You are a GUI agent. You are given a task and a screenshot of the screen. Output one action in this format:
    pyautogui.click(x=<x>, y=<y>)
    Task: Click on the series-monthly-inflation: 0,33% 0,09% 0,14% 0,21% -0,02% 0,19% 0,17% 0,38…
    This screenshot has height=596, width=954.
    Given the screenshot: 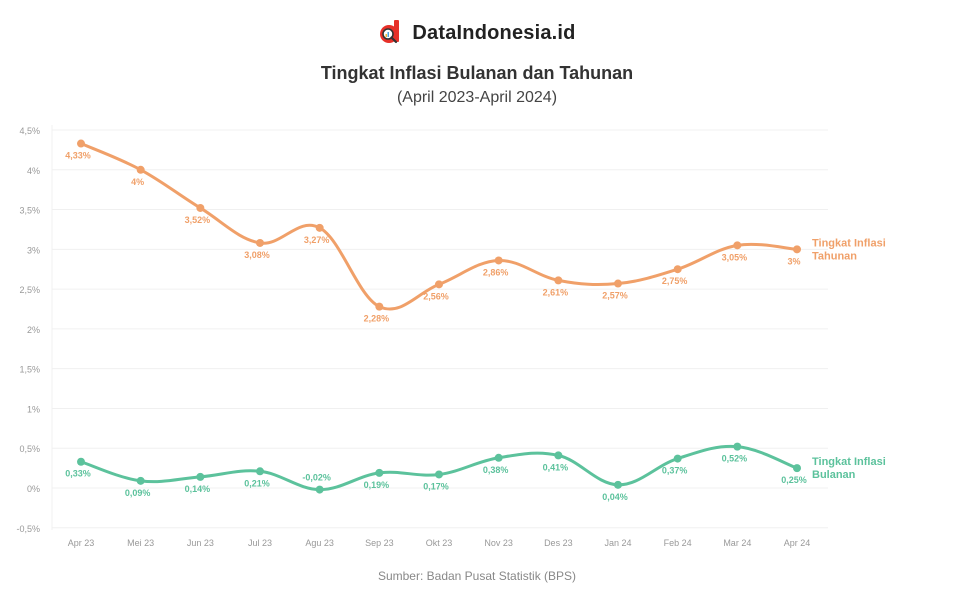 What is the action you would take?
    pyautogui.click(x=475, y=472)
    